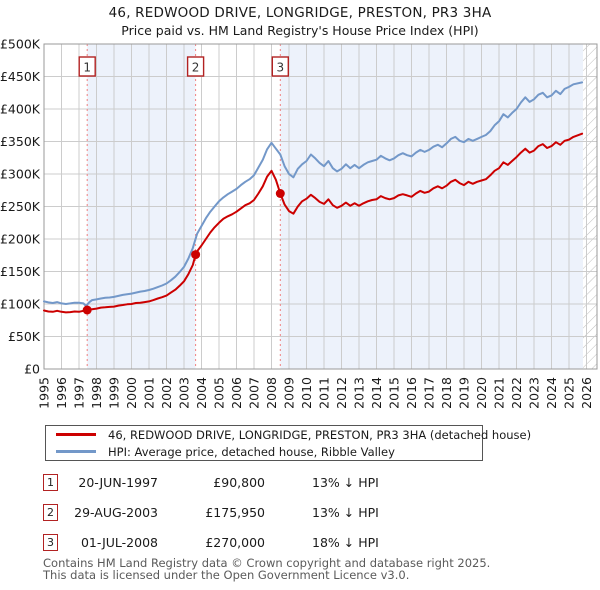 This screenshot has width=600, height=590. Describe the element at coordinates (20, 76) in the screenshot. I see `y-tick-label: £450K` at that location.